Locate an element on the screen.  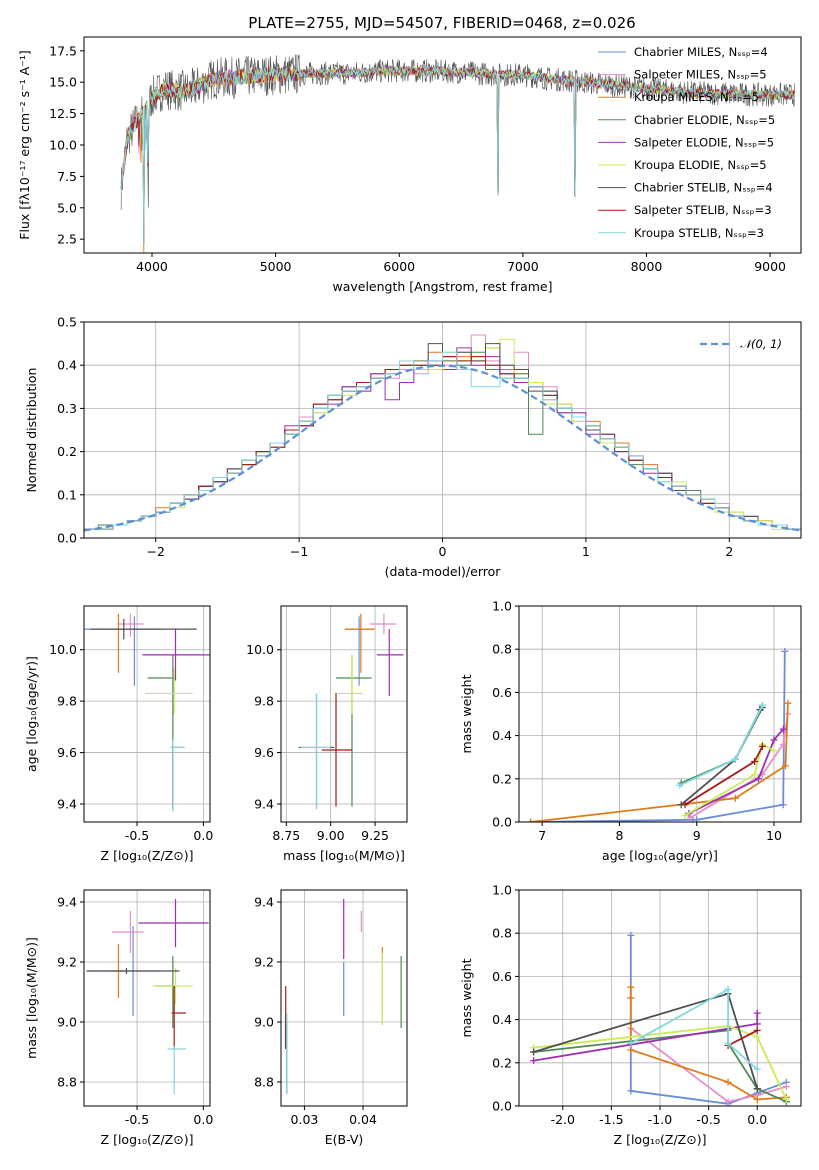
mass_vs_EBV-panel: 0.03 0.04 8.8 9.0 9.2 9.4 E(B-V) is located at coordinates (331, 1018).